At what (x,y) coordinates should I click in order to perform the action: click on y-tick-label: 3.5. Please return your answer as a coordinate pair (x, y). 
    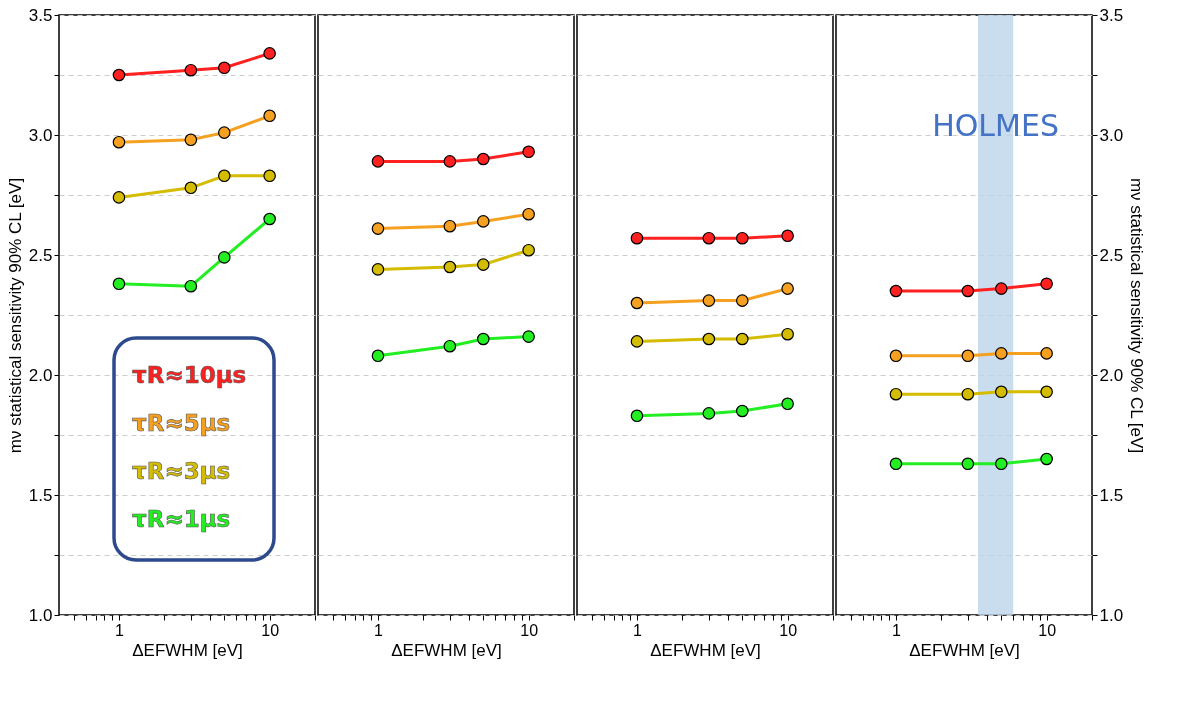
    Looking at the image, I should click on (40, 15).